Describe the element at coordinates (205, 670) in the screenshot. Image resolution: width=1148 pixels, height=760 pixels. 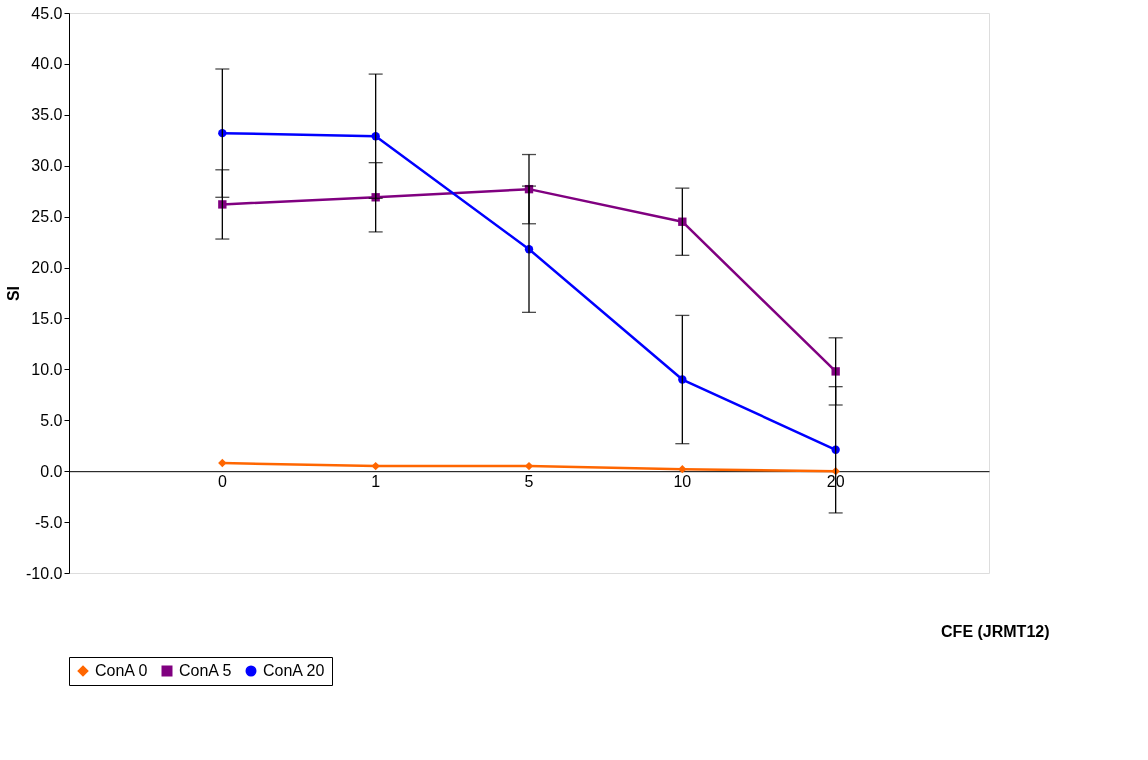
I see `legend-label: ConA 5` at that location.